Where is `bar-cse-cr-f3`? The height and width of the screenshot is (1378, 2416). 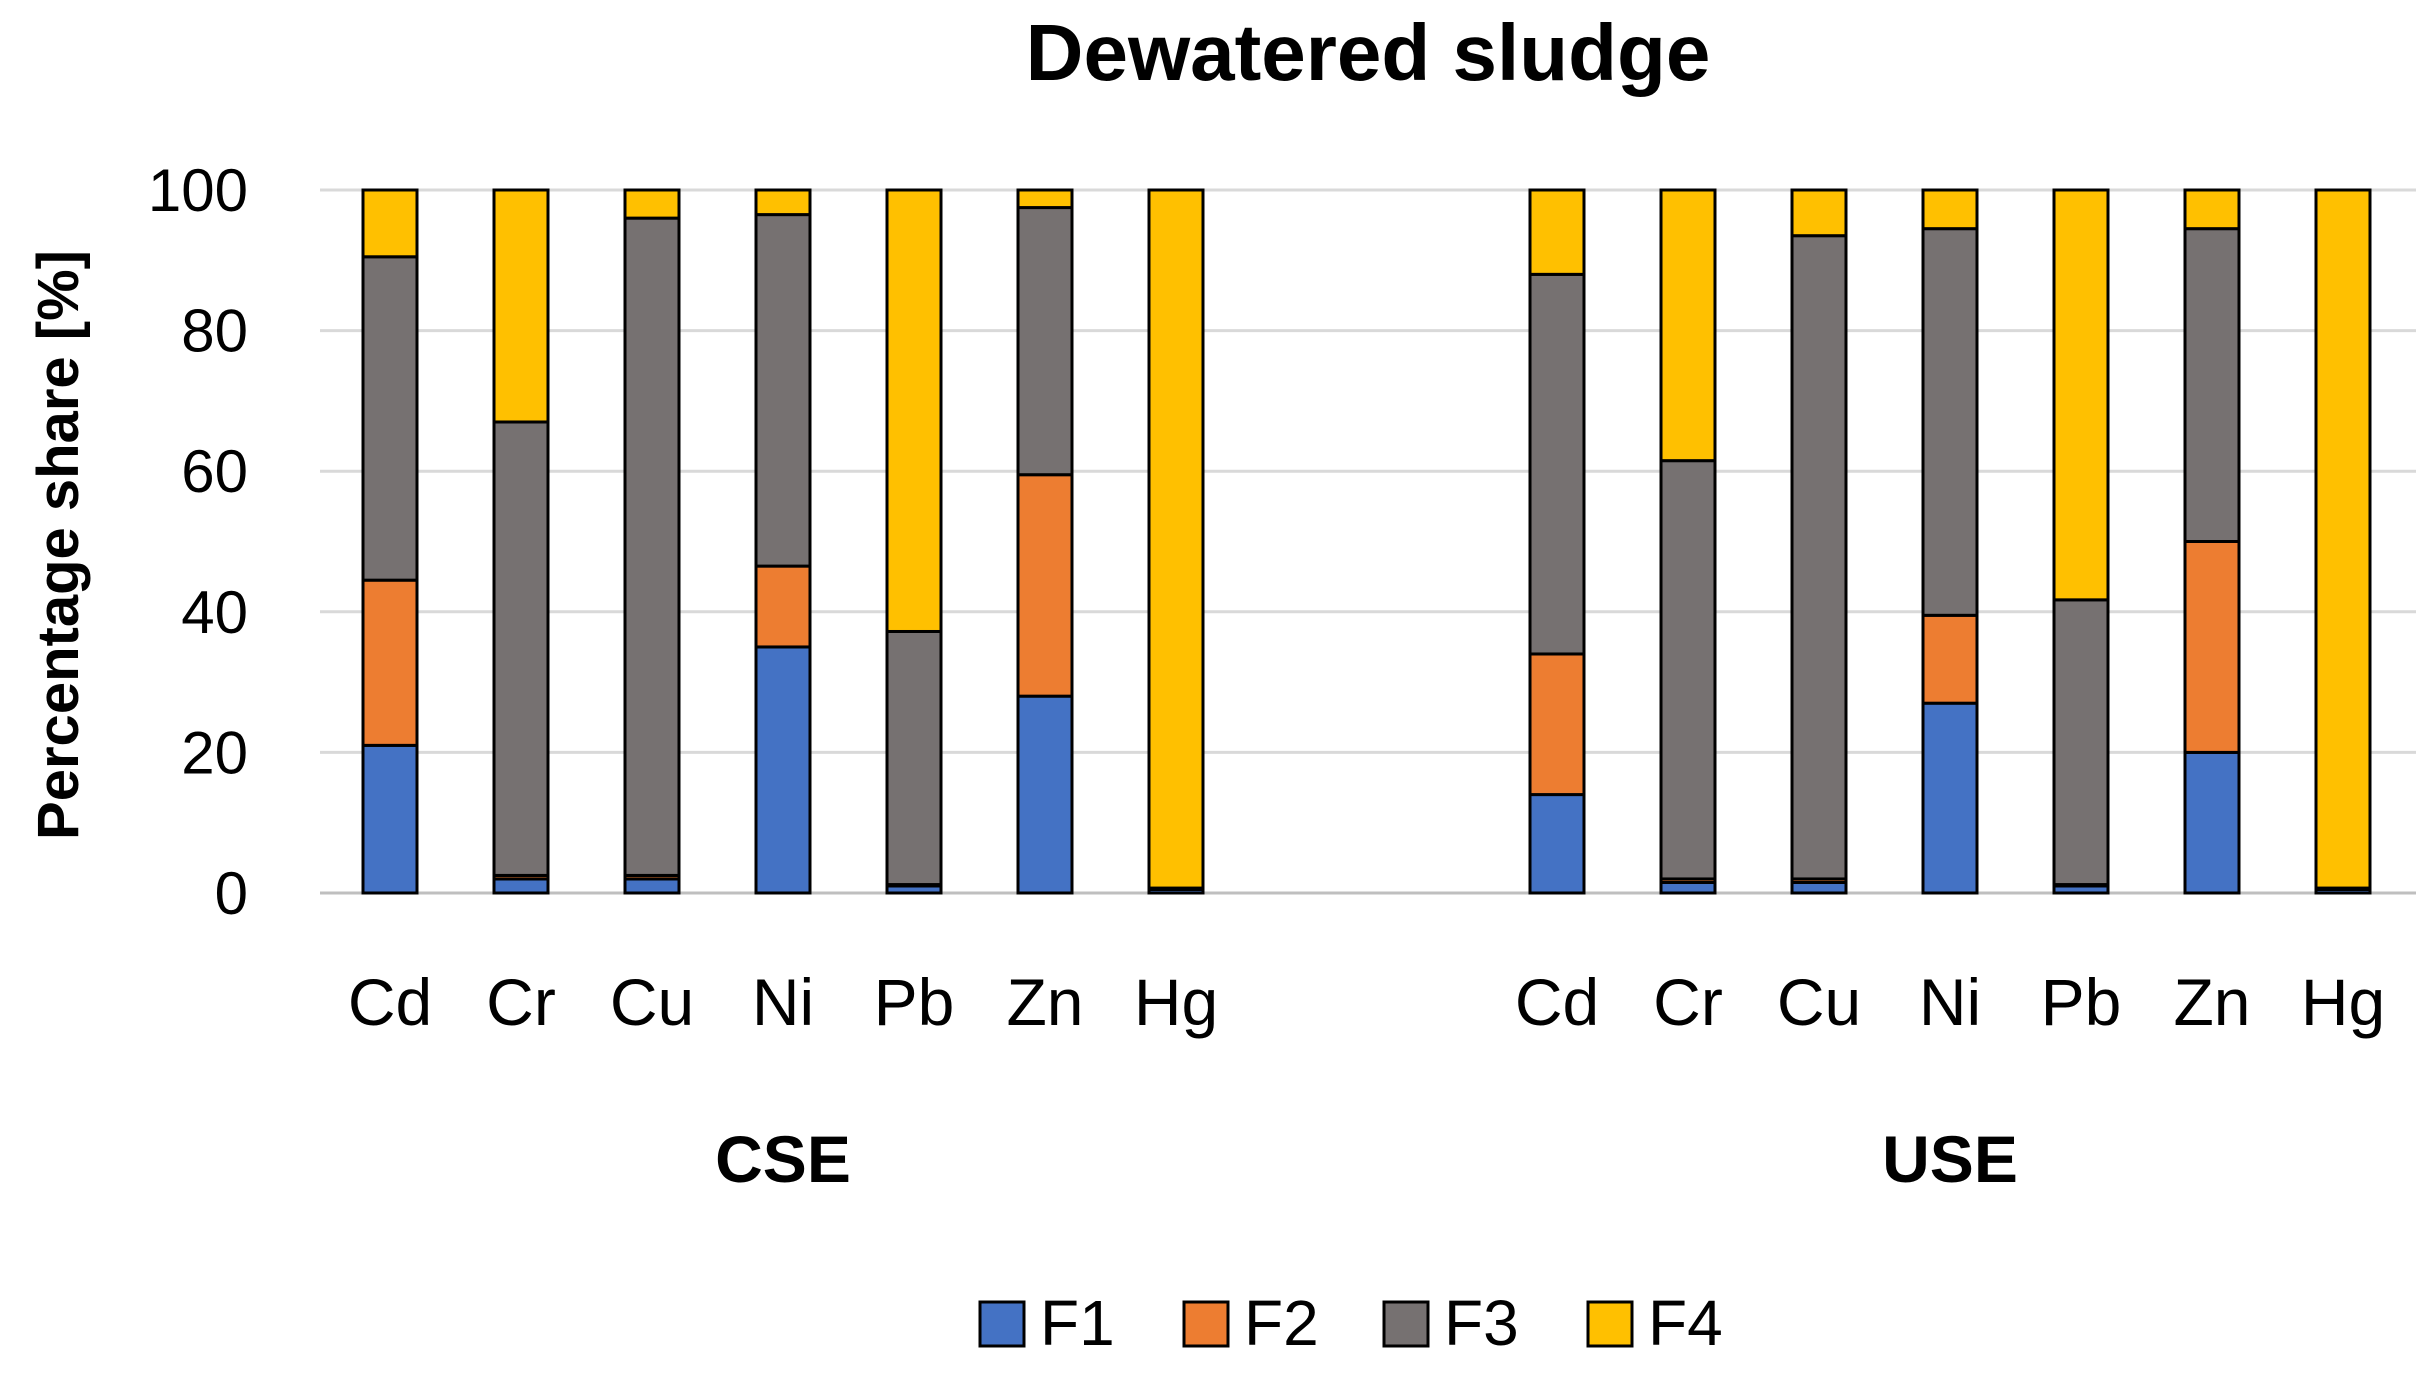 bar-cse-cr-f3 is located at coordinates (521, 648).